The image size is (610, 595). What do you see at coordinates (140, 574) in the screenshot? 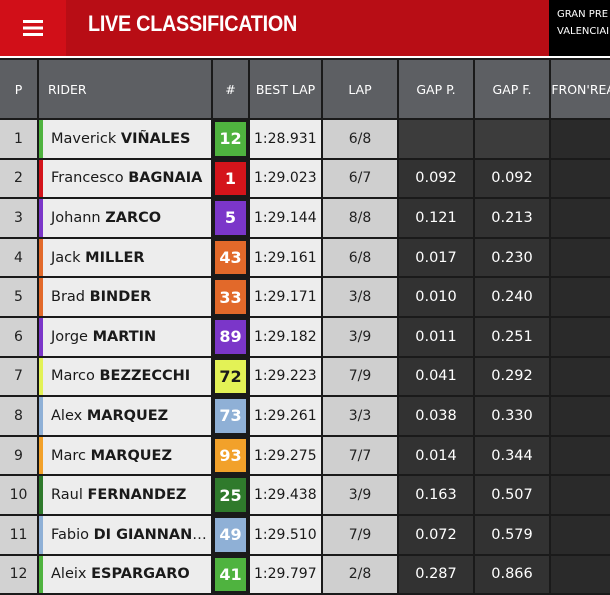
I see `rider-last-name: ESPARGARO` at bounding box center [140, 574].